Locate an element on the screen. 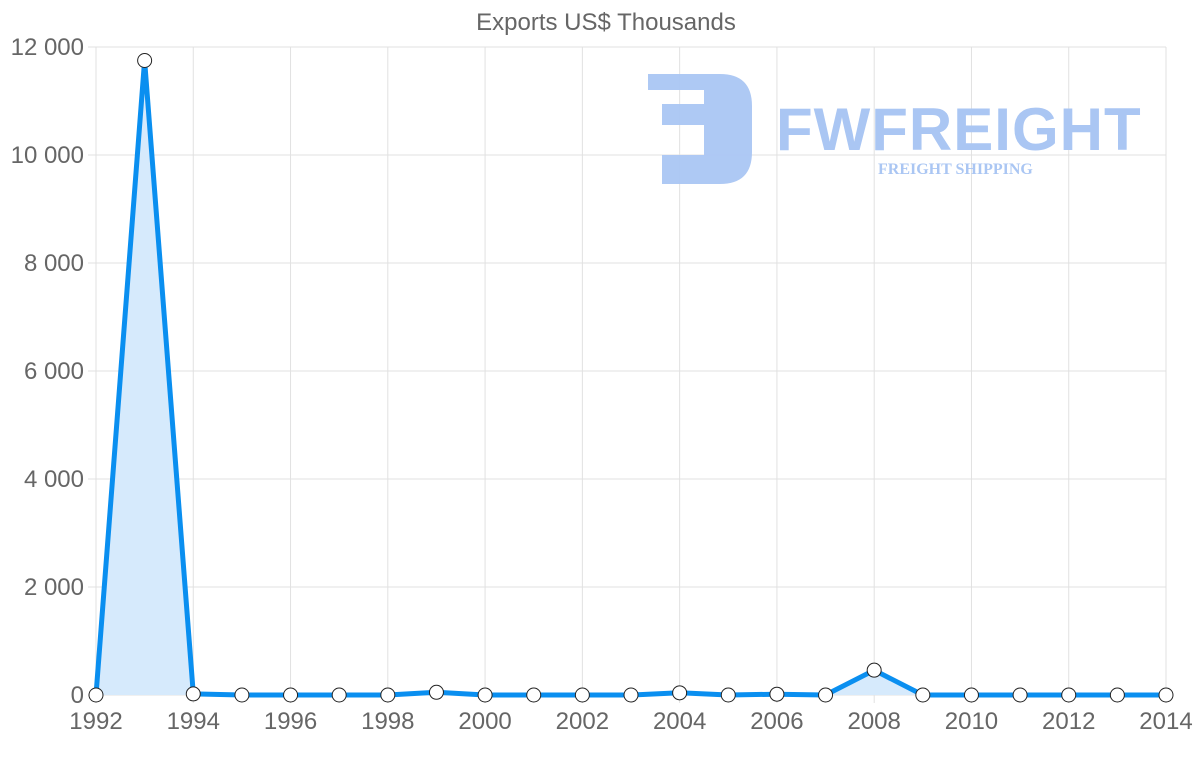 The image size is (1200, 763). x-tick-label: 2000 is located at coordinates (484, 721).